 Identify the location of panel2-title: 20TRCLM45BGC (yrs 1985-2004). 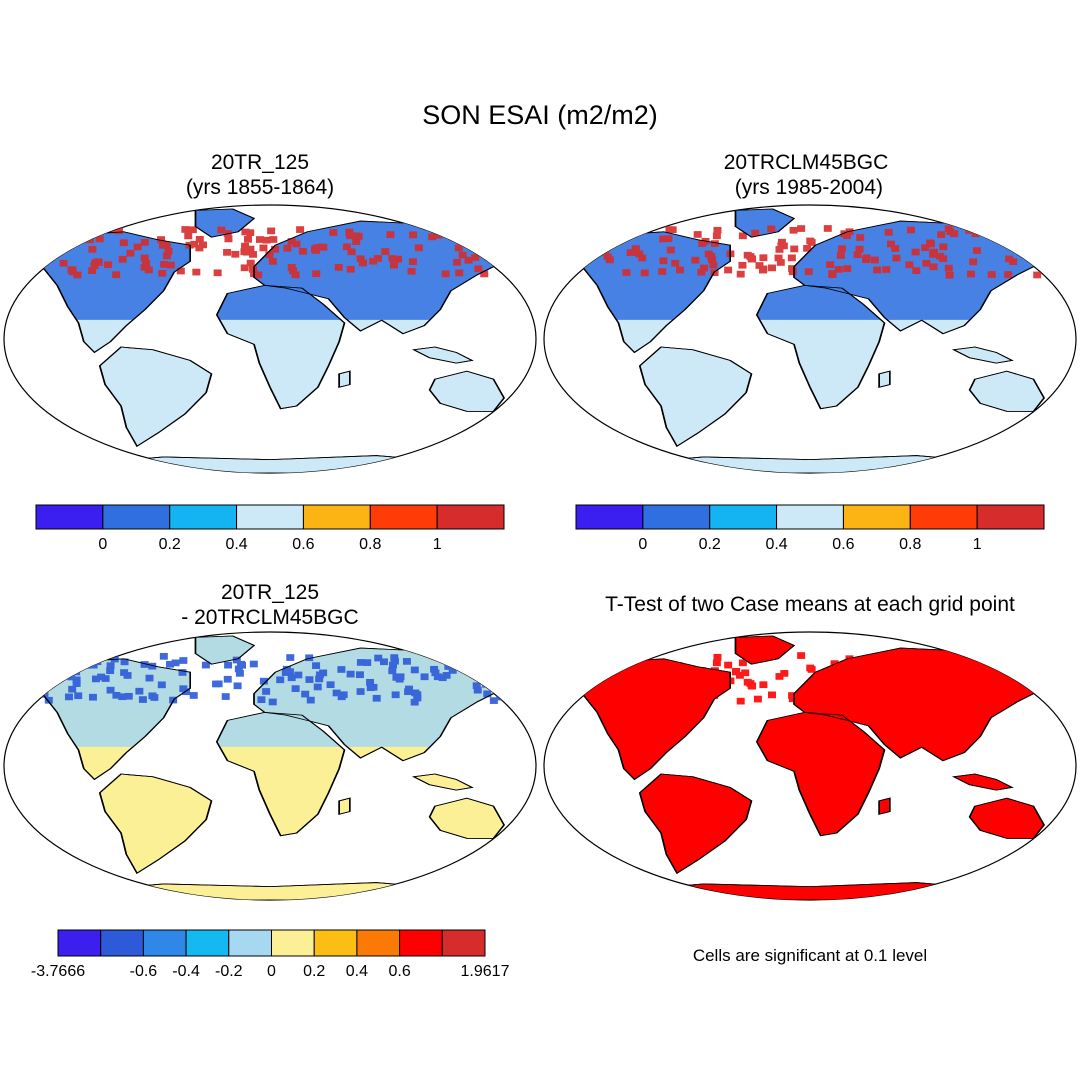
(806, 175).